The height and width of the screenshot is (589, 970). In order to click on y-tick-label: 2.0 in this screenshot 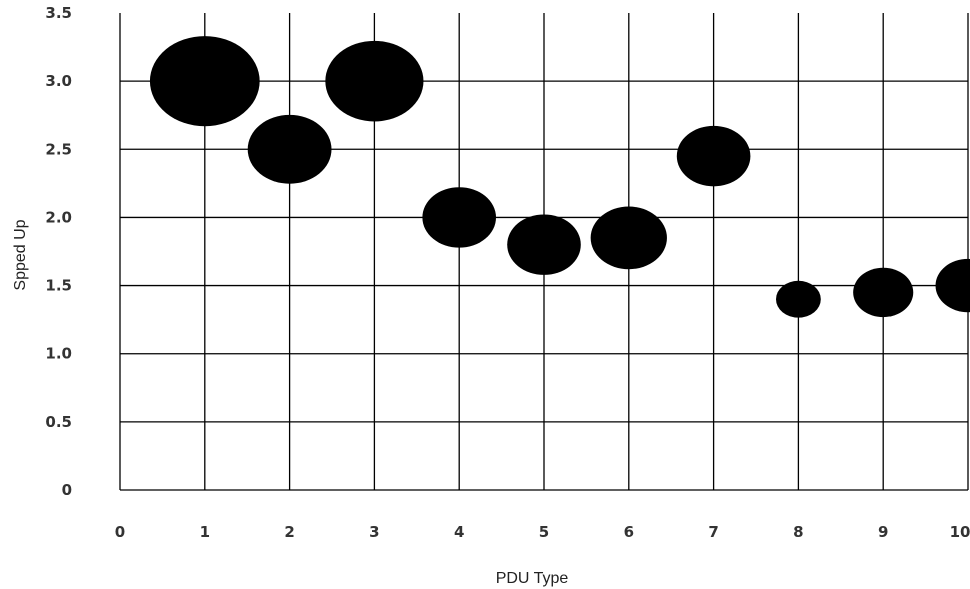, I will do `click(58, 217)`.